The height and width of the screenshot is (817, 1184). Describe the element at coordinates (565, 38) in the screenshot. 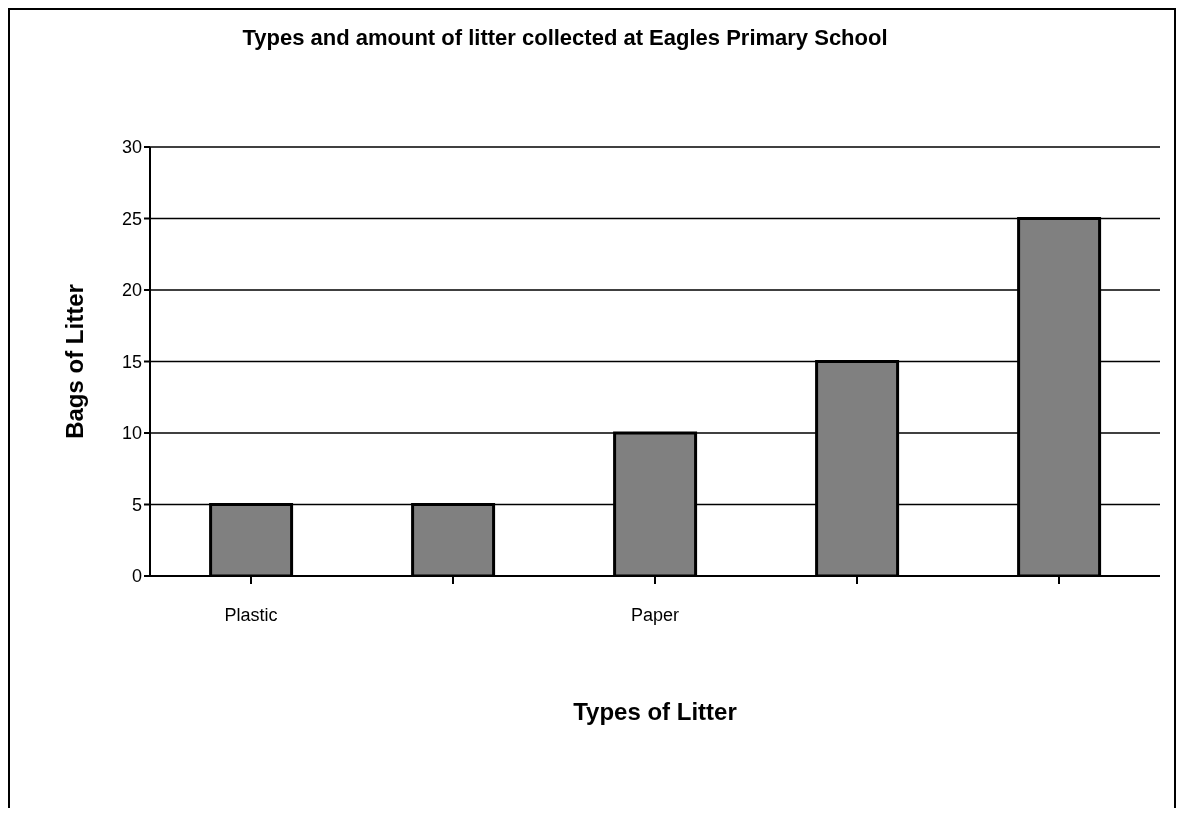

I see `chart-title: Types and amount of litter collected at Eagles Primary School` at that location.